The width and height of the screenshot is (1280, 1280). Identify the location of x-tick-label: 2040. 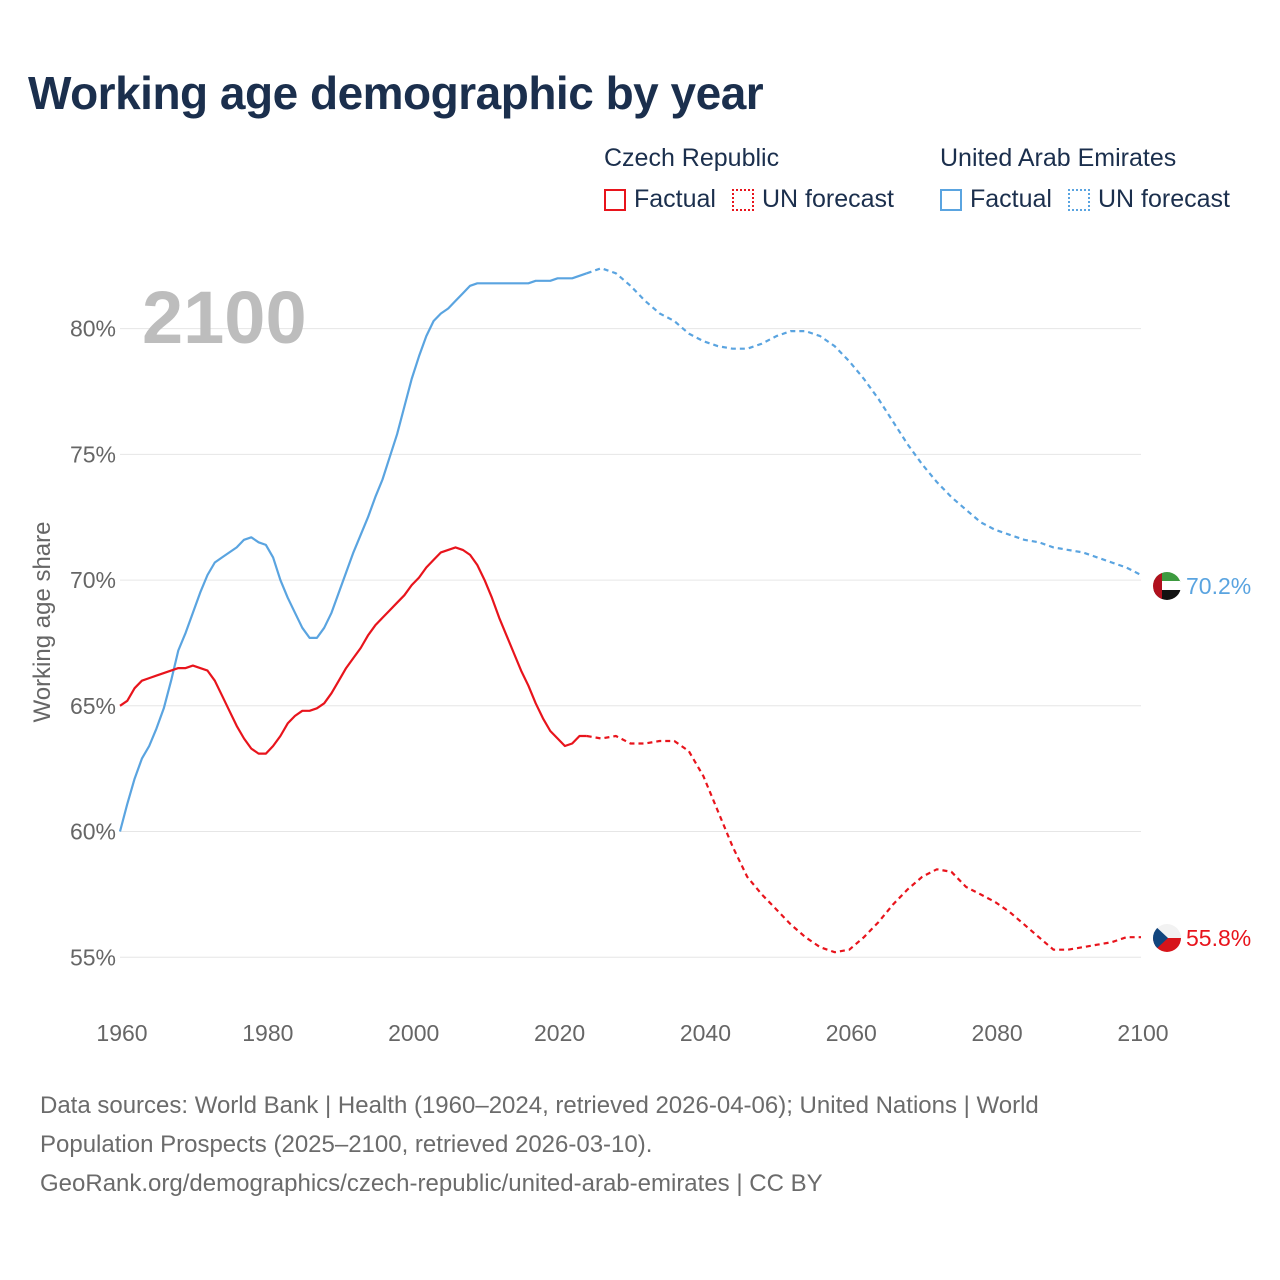
(705, 1033).